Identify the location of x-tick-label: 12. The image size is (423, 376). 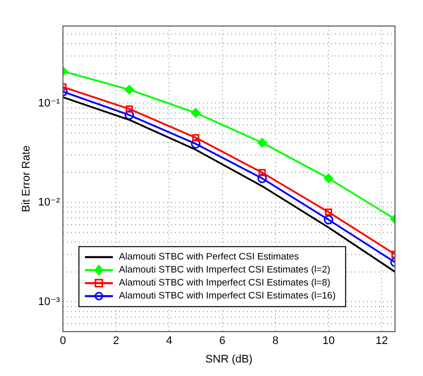
(382, 341).